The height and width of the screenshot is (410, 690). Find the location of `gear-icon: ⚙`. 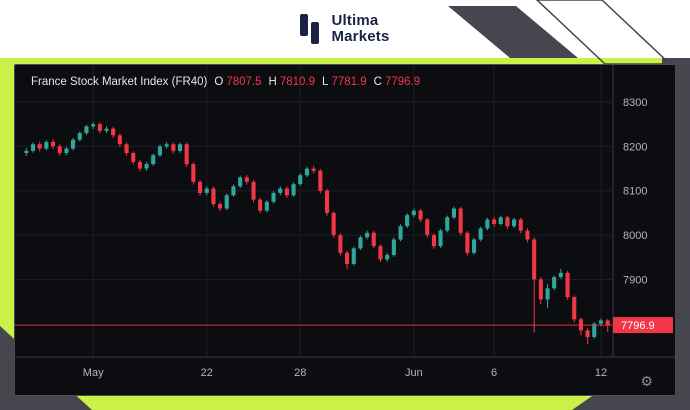

gear-icon: ⚙ is located at coordinates (646, 381).